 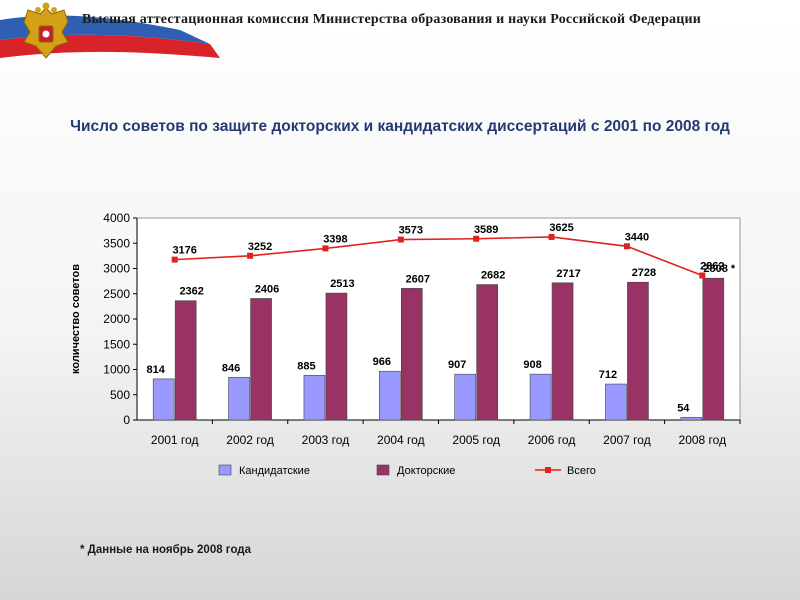 What do you see at coordinates (342, 284) in the screenshot?
I see `bar-data-label: 2513` at bounding box center [342, 284].